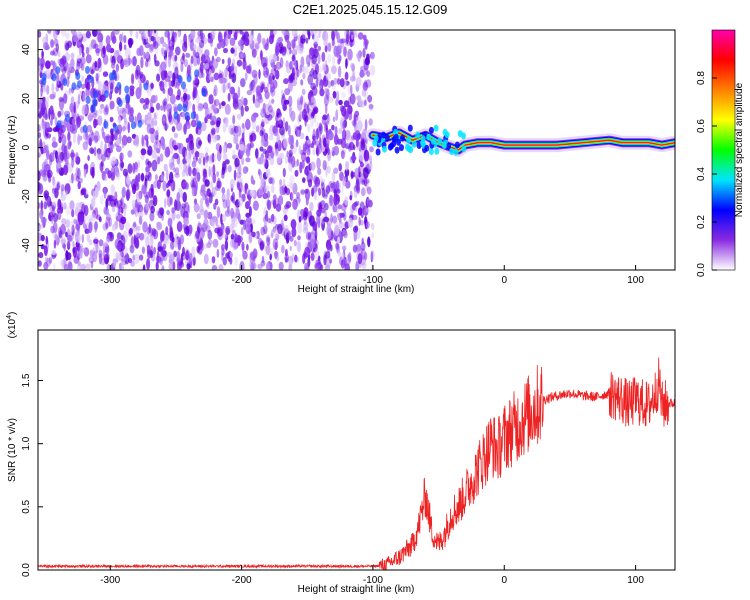  Describe the element at coordinates (370, 9) in the screenshot. I see `chart-title: C2E1.2025.045.15.12.G09` at that location.